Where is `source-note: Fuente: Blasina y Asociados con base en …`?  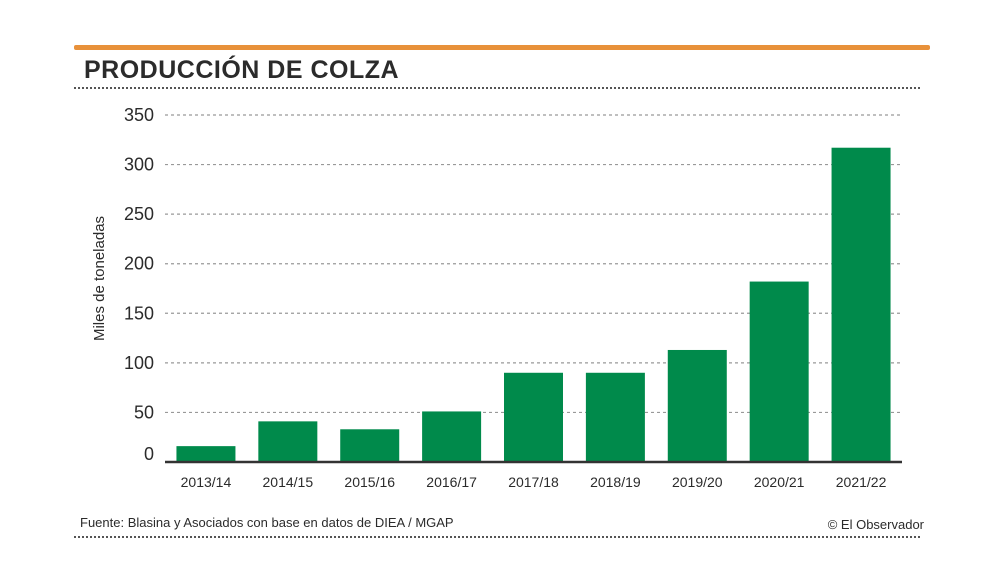
source-note: Fuente: Blasina y Asociados con base en … is located at coordinates (267, 522).